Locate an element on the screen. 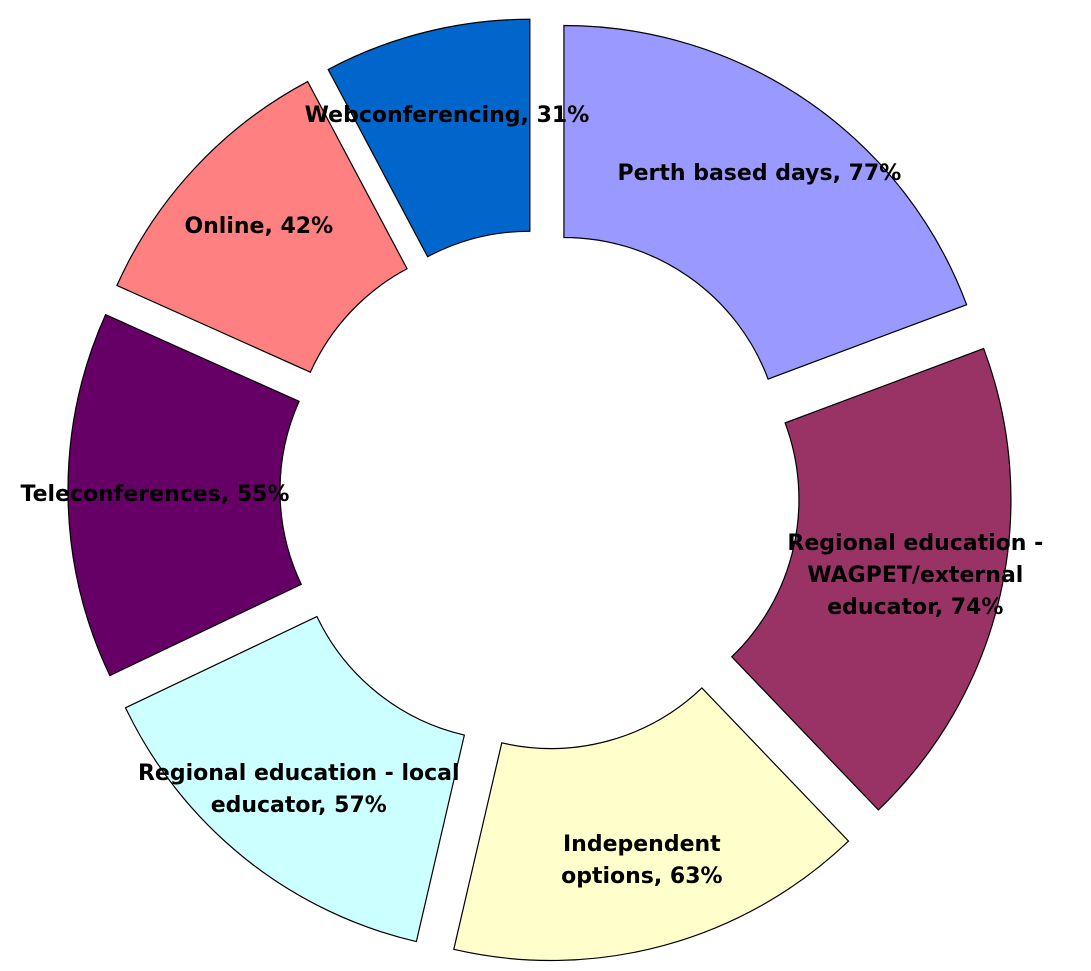 The height and width of the screenshot is (971, 1091). data-label: Webconferencing, 31% is located at coordinates (447, 116).